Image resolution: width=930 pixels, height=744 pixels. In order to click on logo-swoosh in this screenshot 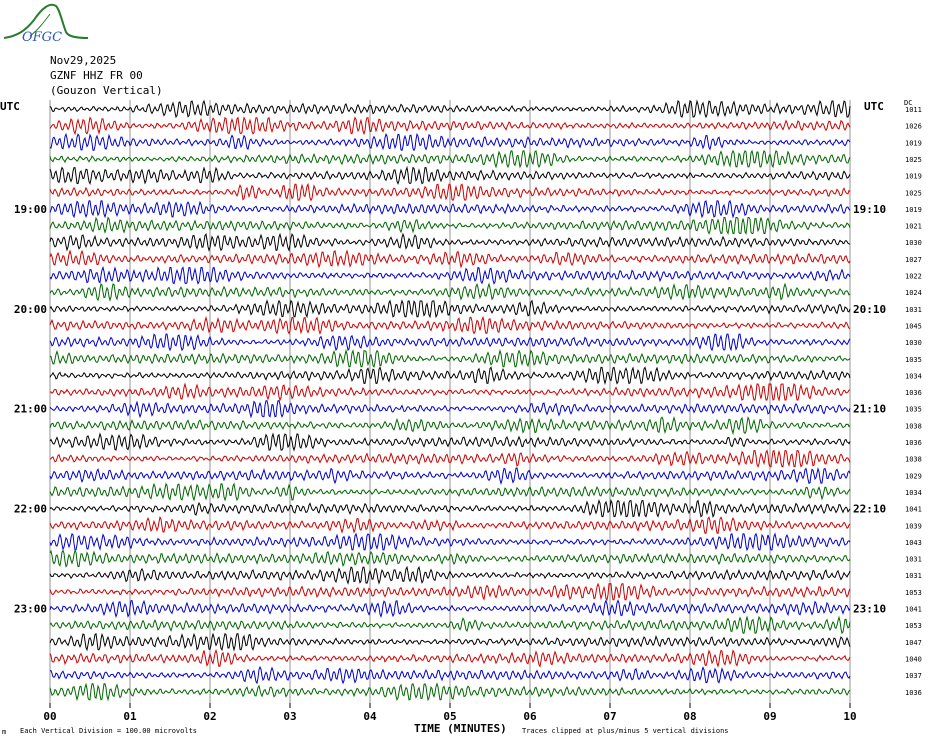, I will do `click(46, 21)`.